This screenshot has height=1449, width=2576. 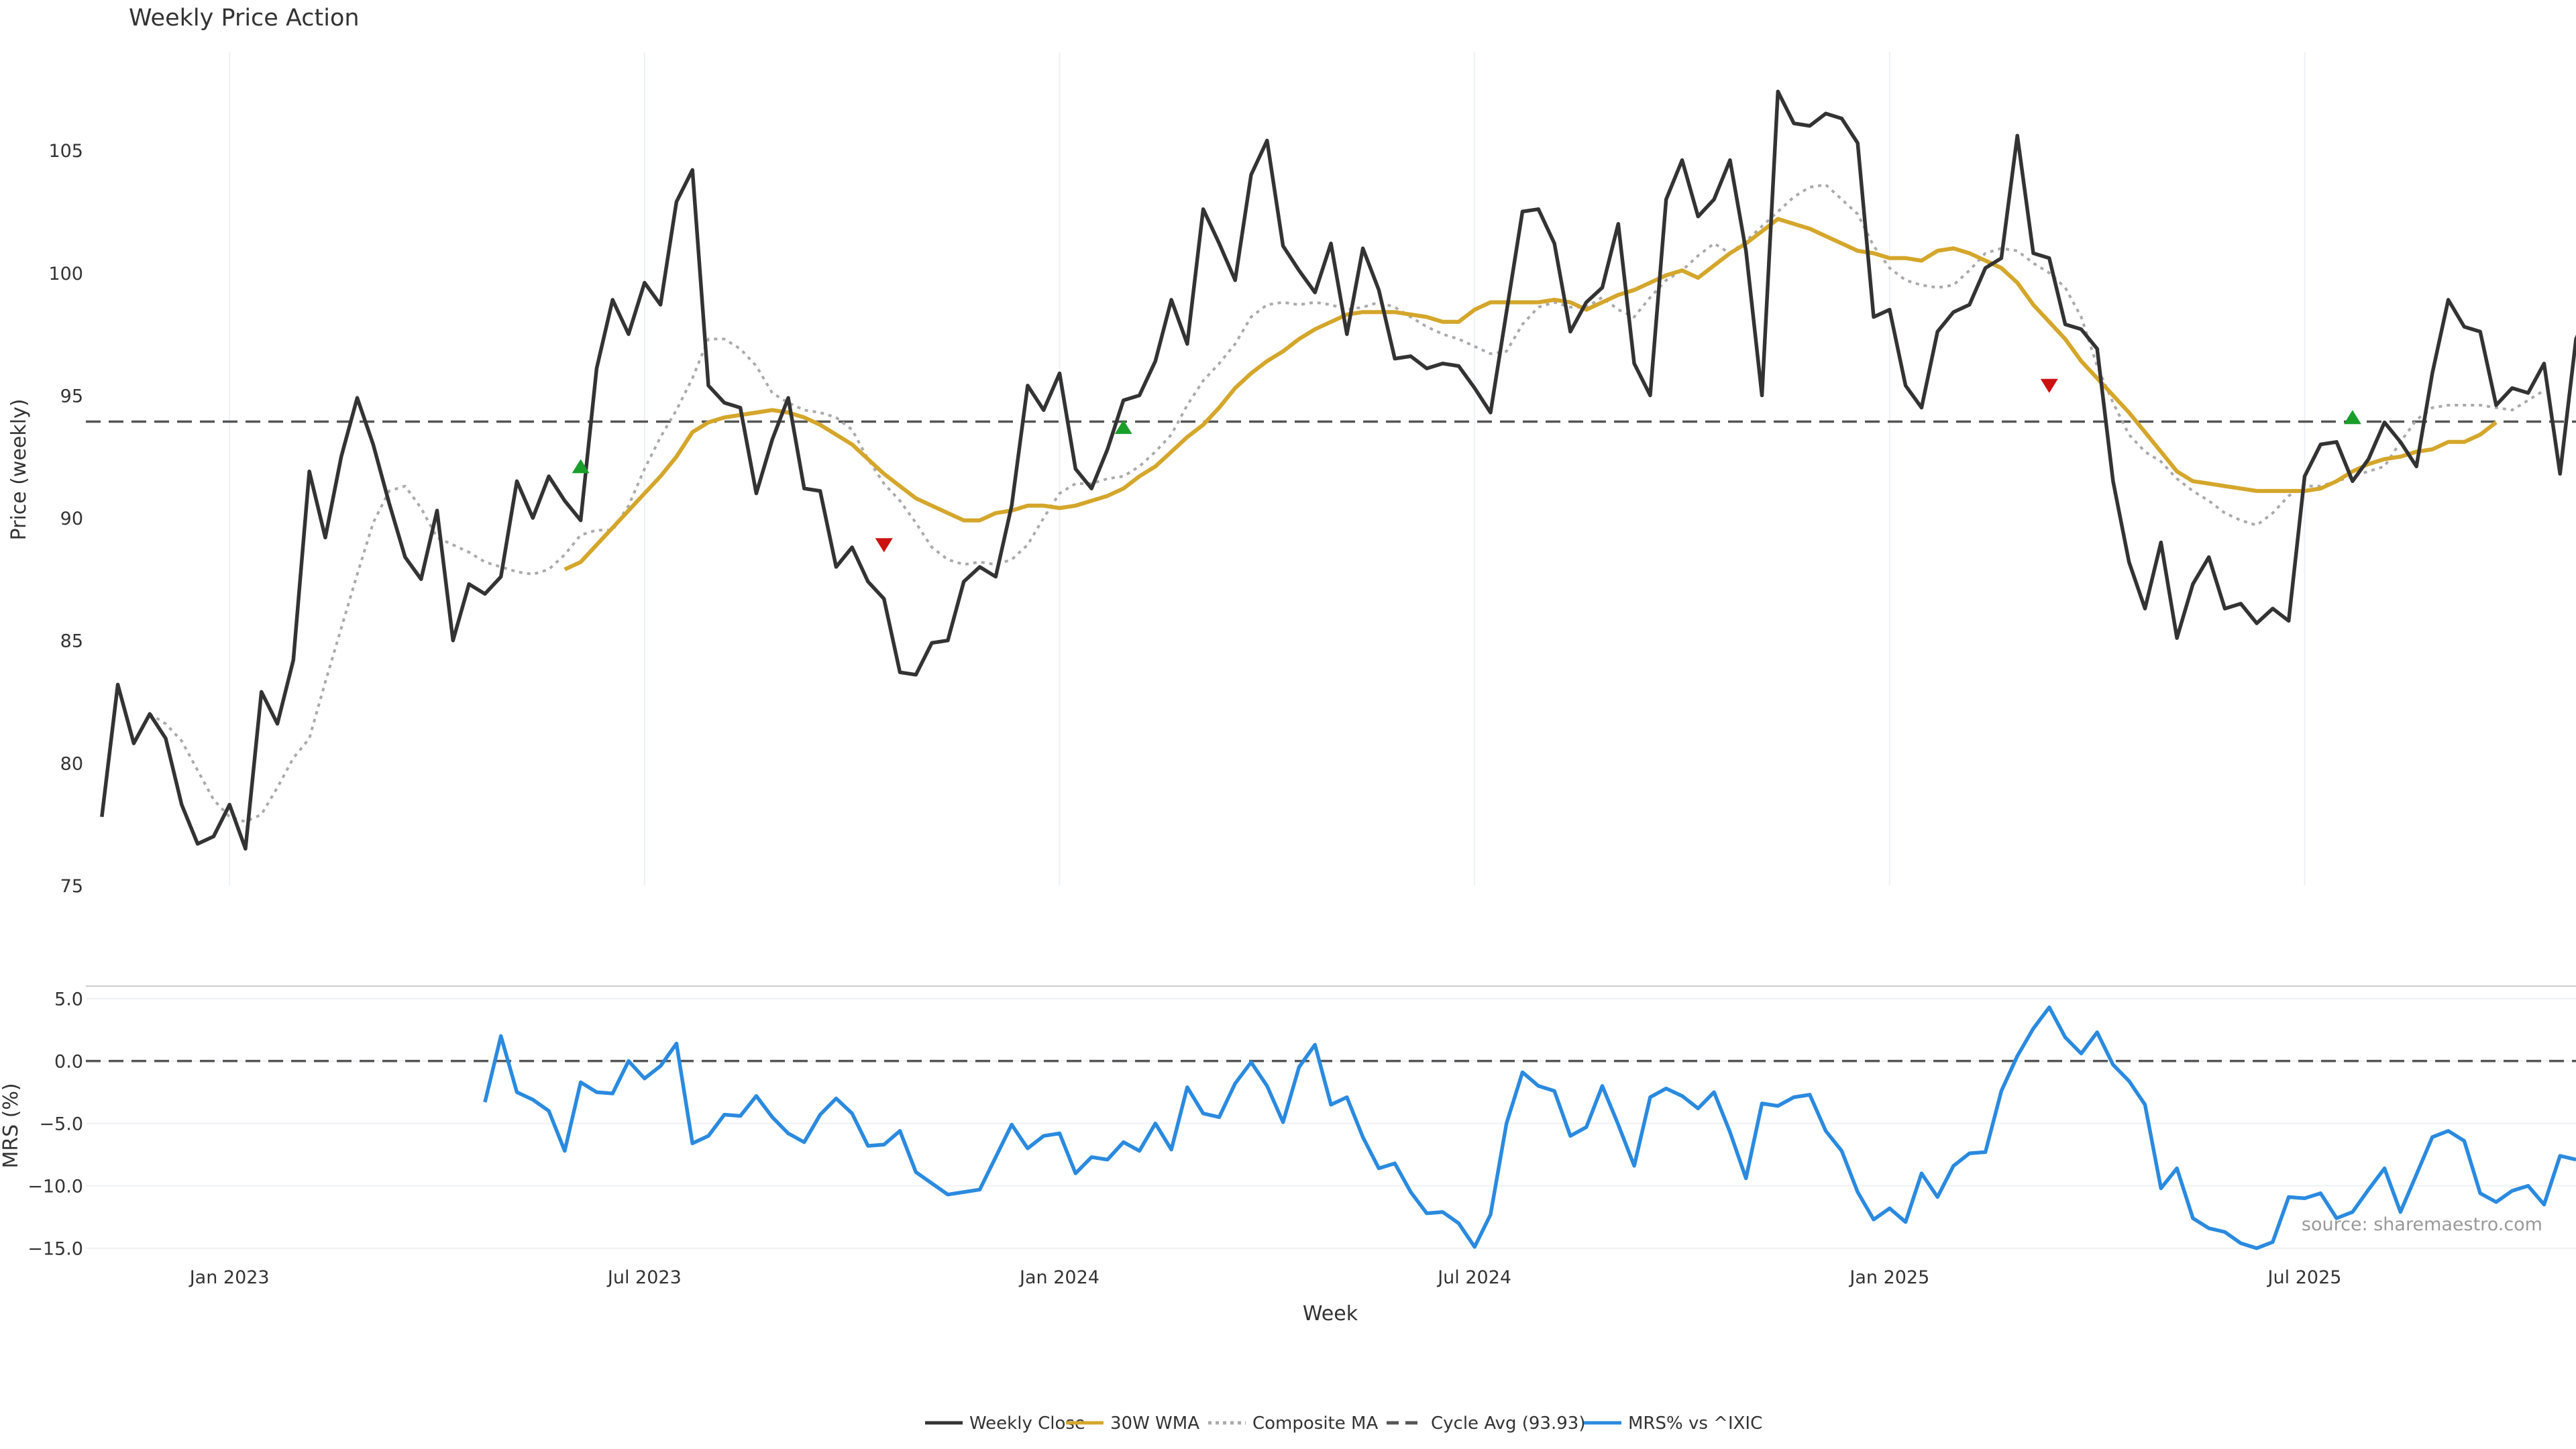 I want to click on legend-item-label: Cycle Avg (93.93), so click(x=1508, y=1423).